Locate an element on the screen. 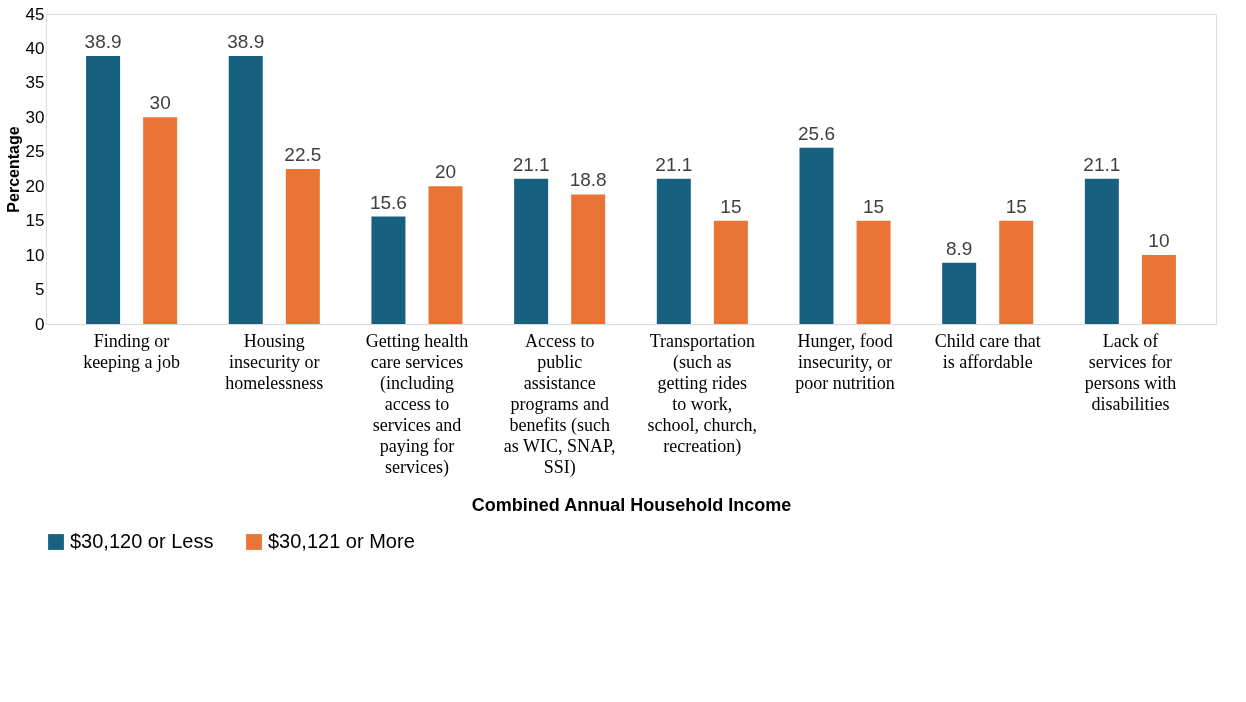 The image size is (1246, 702). y-tick-label: 25 is located at coordinates (35, 152).